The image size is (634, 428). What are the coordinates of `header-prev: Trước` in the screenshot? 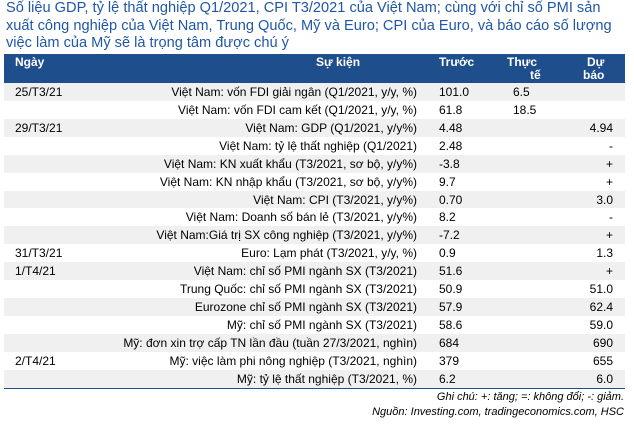 It's located at (457, 62).